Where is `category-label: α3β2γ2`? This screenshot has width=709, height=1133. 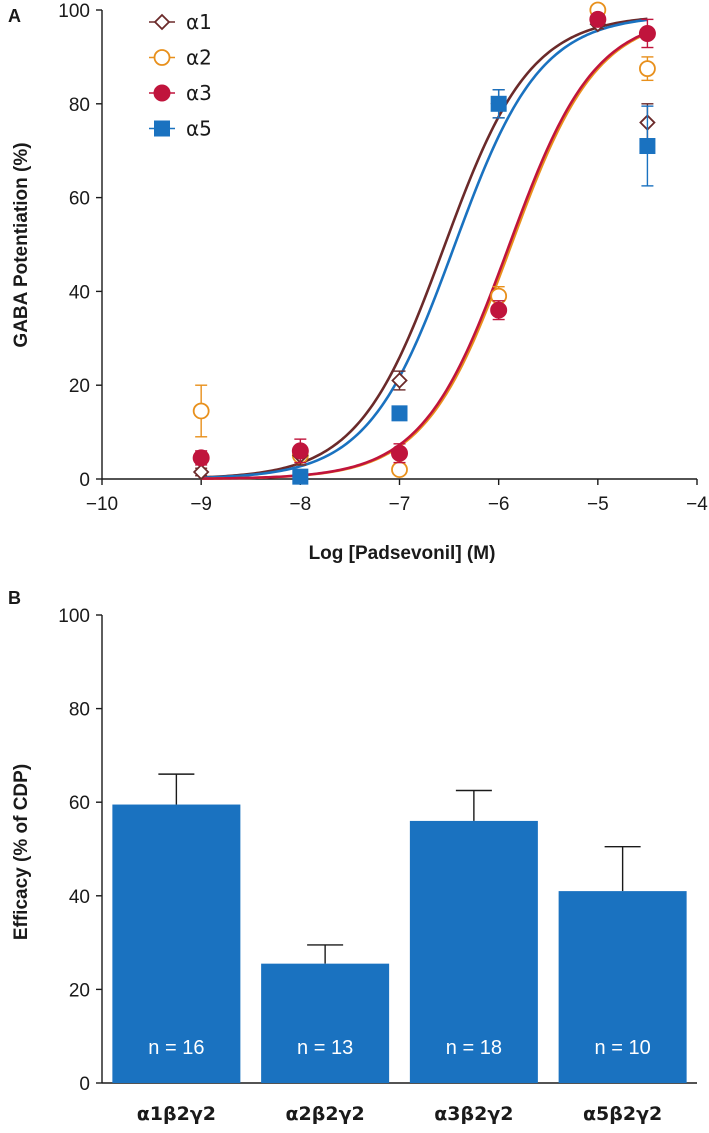 category-label: α3β2γ2 is located at coordinates (473, 1114).